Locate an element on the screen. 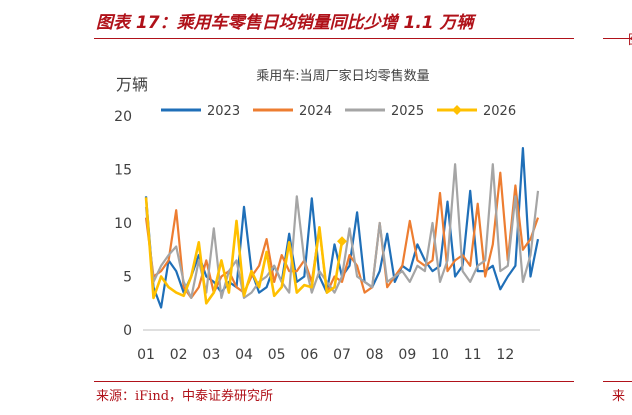 This screenshot has height=415, width=632. series-marker-2026 is located at coordinates (342, 241).